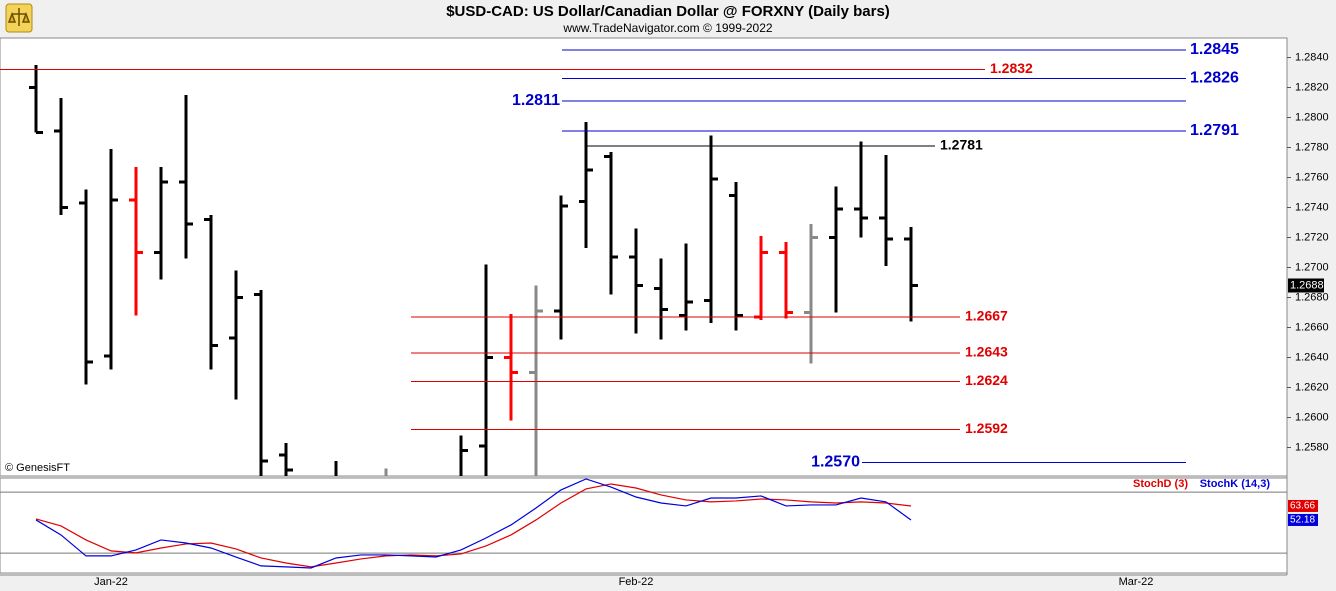  Describe the element at coordinates (986, 352) in the screenshot. I see `level-label: 1.2643` at that location.